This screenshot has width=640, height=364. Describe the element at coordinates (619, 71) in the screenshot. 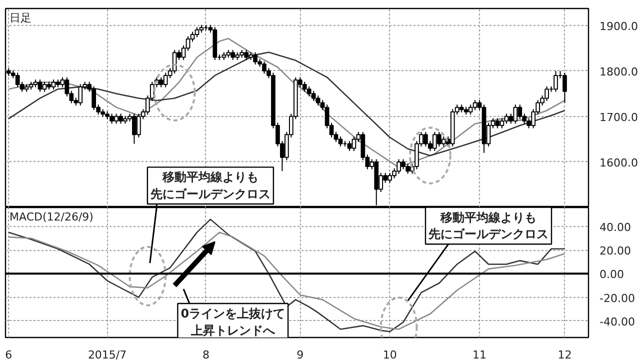

I see `y-tick-label: 1800.0` at that location.